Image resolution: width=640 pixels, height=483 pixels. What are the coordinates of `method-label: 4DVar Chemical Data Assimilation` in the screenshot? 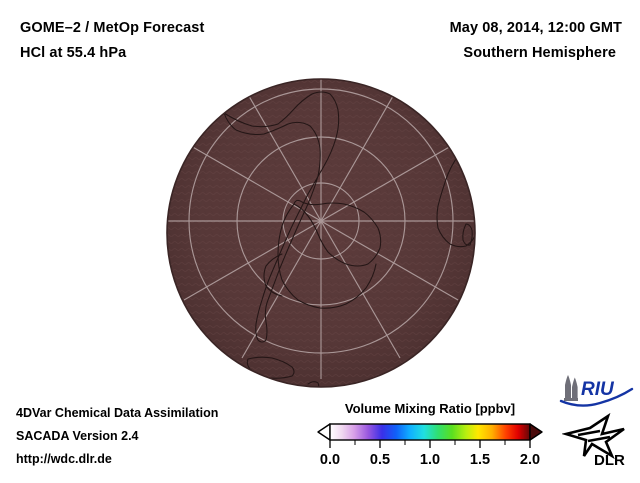 It's located at (117, 413).